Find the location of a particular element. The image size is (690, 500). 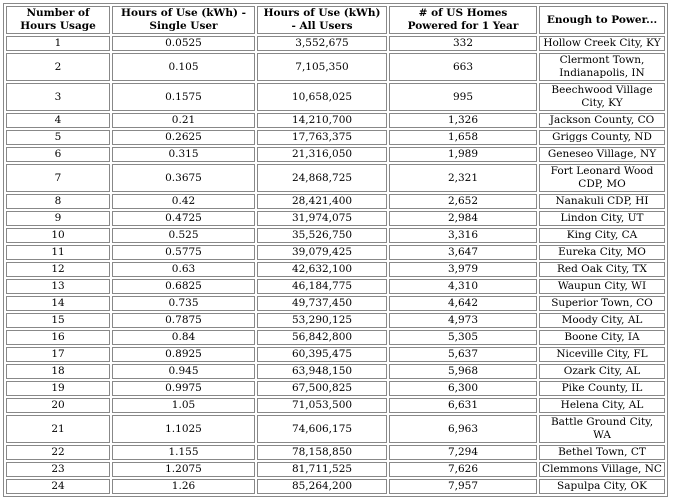

table-cell: 0.315 is located at coordinates (183, 154).